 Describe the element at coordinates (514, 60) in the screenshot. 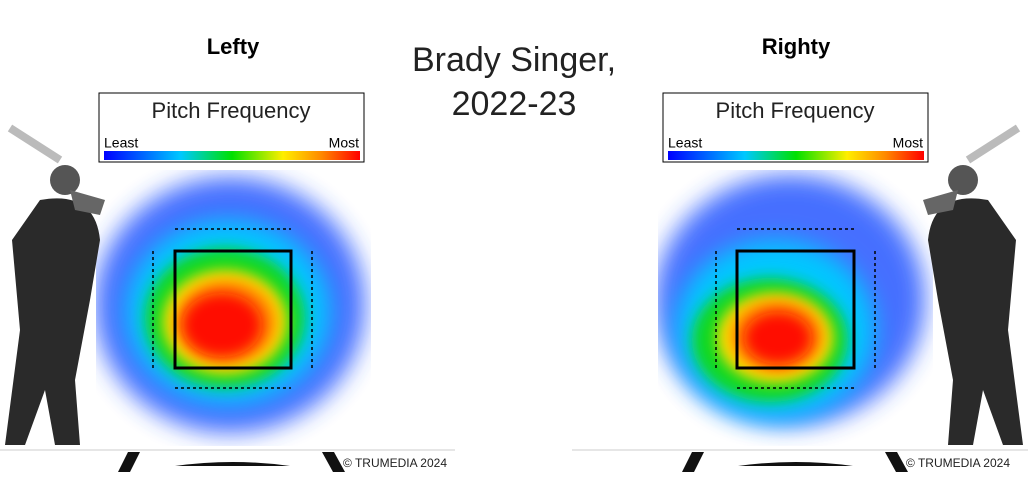

I see `title-line: Brady Singer,` at that location.